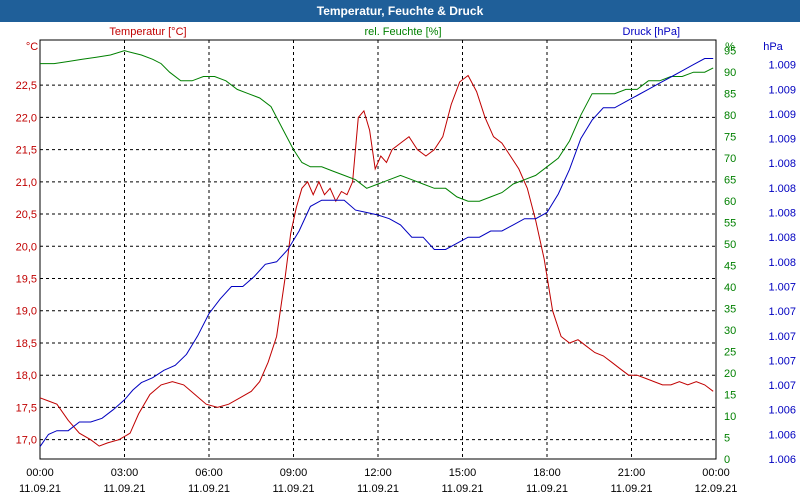 Image resolution: width=800 pixels, height=500 pixels. Describe the element at coordinates (26, 183) in the screenshot. I see `temp-tick-label: 21,0` at that location.